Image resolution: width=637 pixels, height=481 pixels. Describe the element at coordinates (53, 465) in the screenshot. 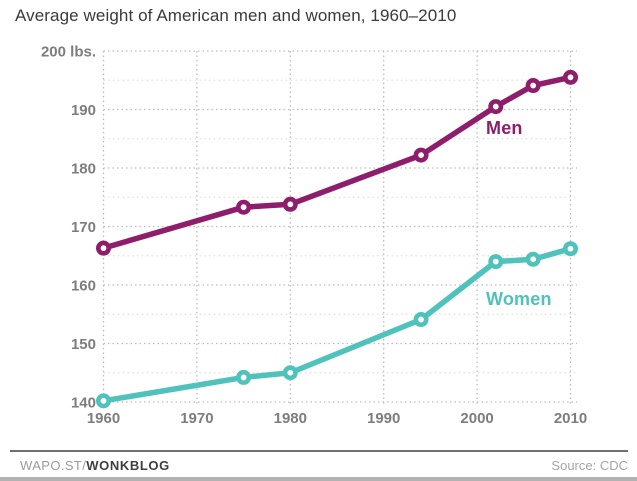

I see `footer-brand-prefix: WAPO.ST/` at that location.